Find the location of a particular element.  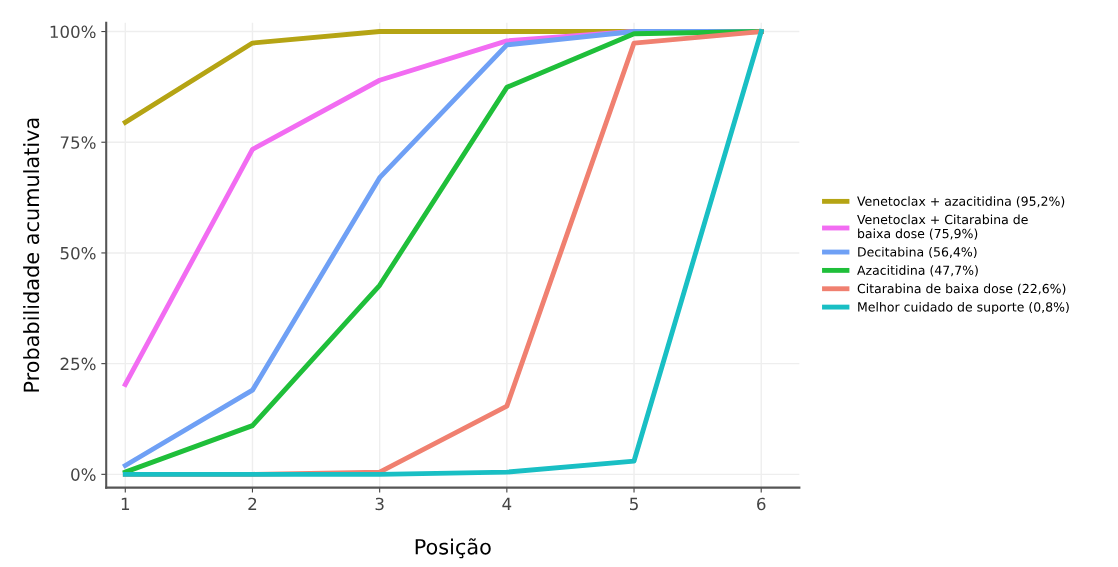

y-tick-label: 25% is located at coordinates (78, 364).